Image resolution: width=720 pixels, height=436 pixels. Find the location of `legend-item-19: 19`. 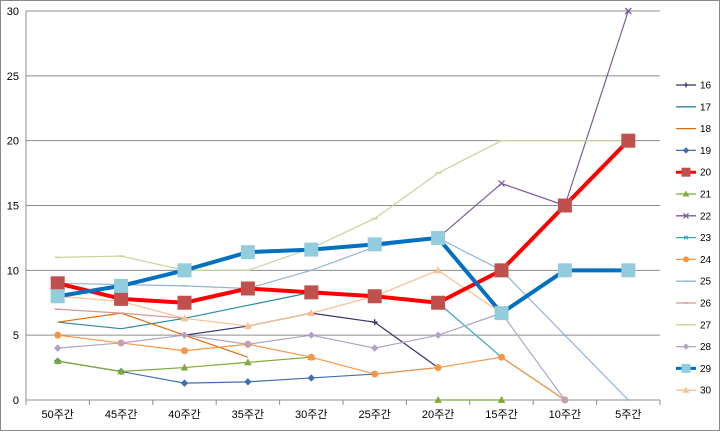

legend-item-19: 19 is located at coordinates (694, 151).